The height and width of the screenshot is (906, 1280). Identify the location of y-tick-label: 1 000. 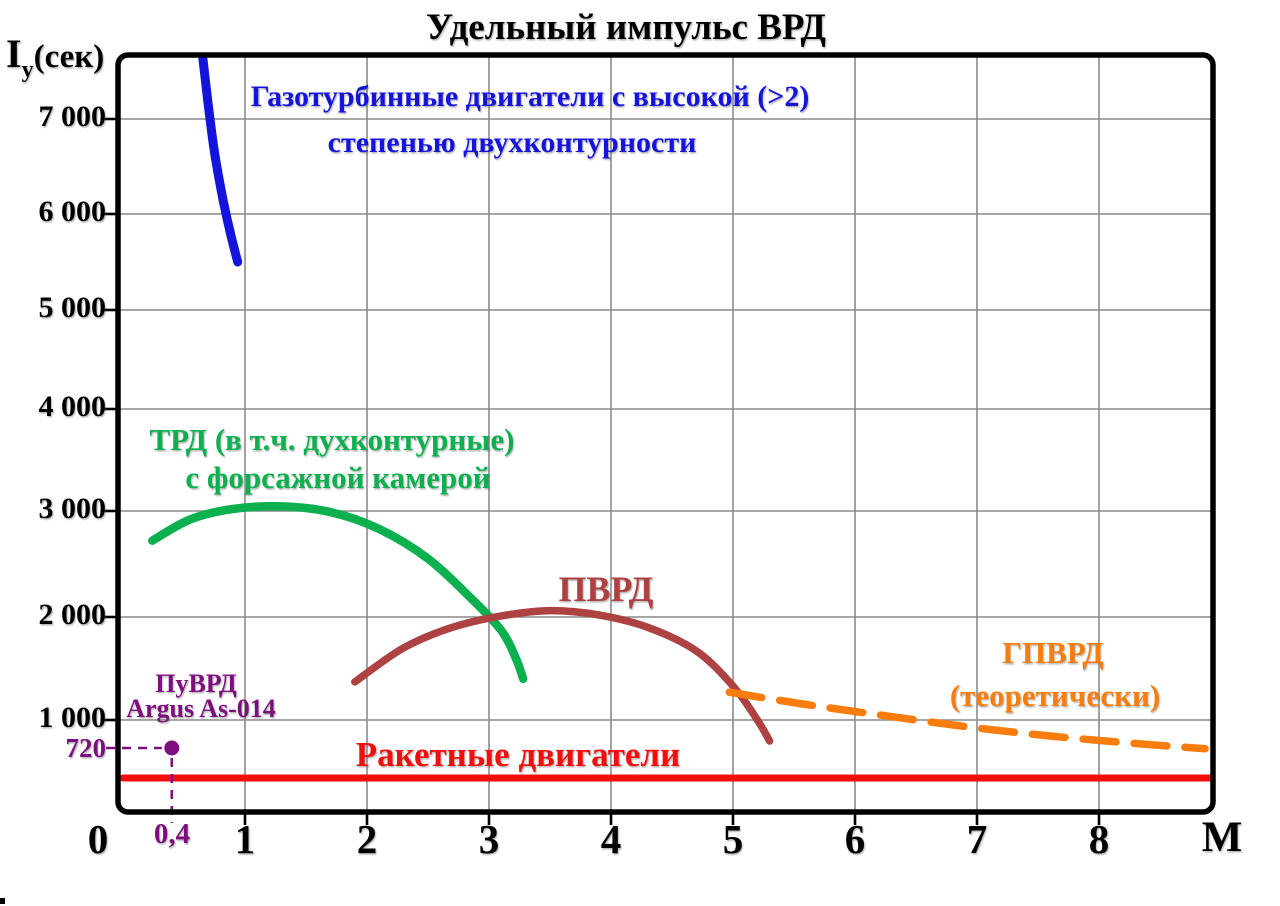
(72, 717).